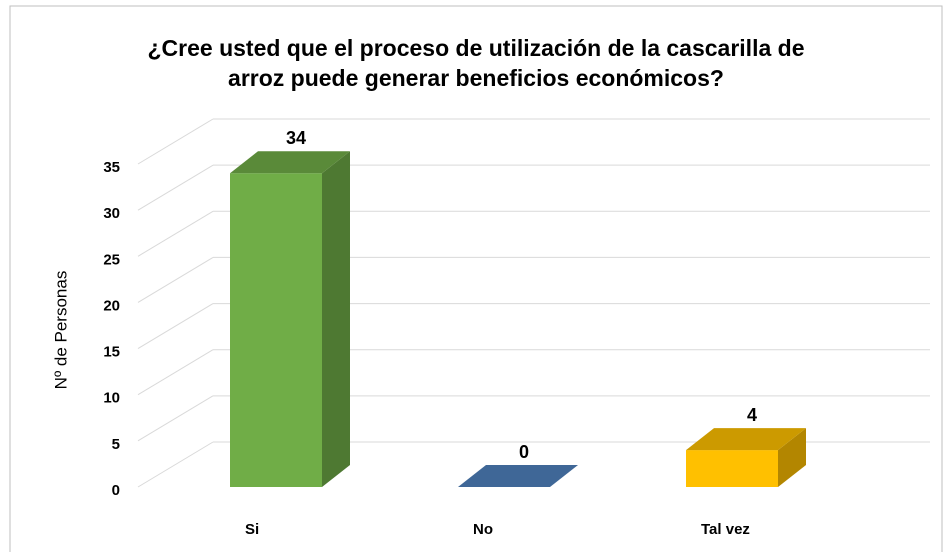 The image size is (952, 552). What do you see at coordinates (483, 529) in the screenshot?
I see `x-tick-label: No` at bounding box center [483, 529].